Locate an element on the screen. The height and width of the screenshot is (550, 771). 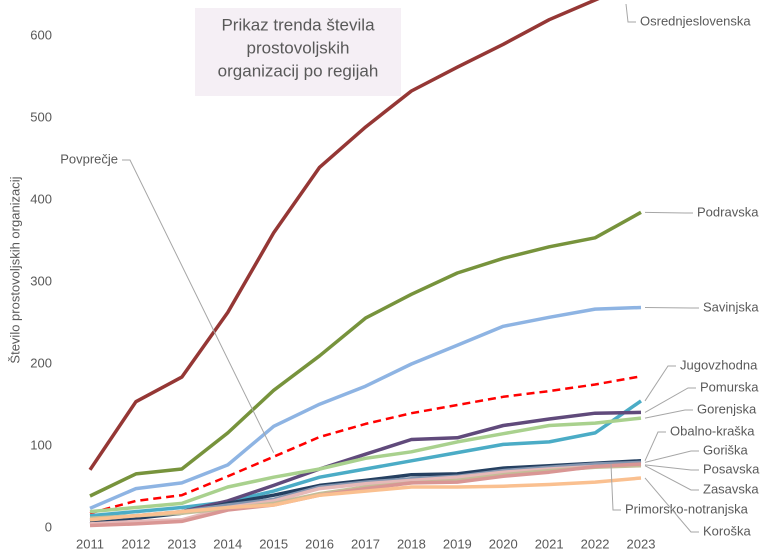
y-tick-label: 600 is located at coordinates (41, 35).